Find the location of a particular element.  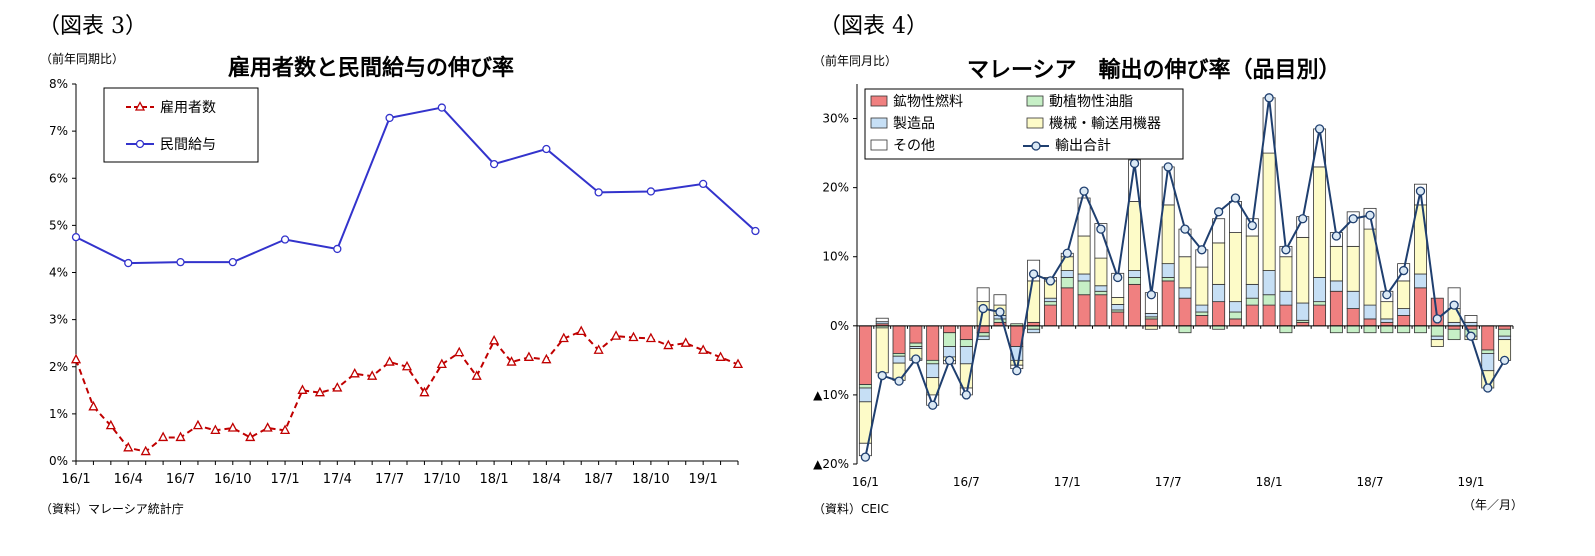

bar-segment-oth is located at coordinates (1219, 231).